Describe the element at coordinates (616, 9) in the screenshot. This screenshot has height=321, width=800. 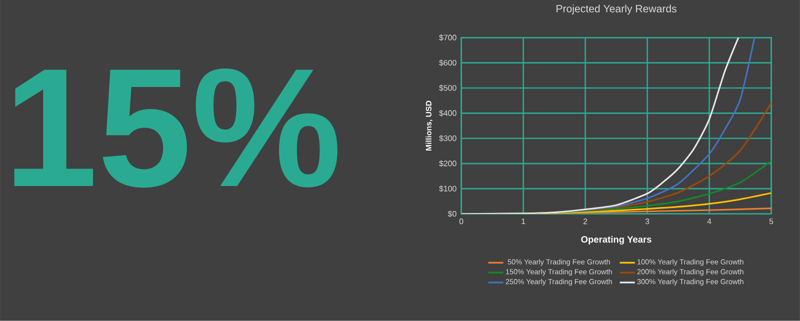
I see `chart-title: Projected Yearly Rewards` at that location.